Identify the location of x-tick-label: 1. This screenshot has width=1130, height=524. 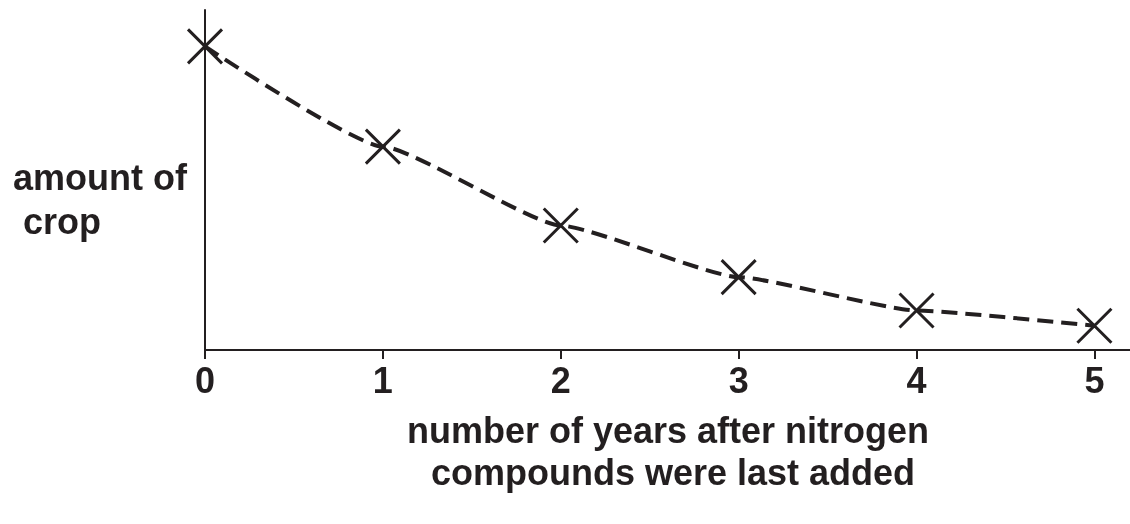
(382, 380).